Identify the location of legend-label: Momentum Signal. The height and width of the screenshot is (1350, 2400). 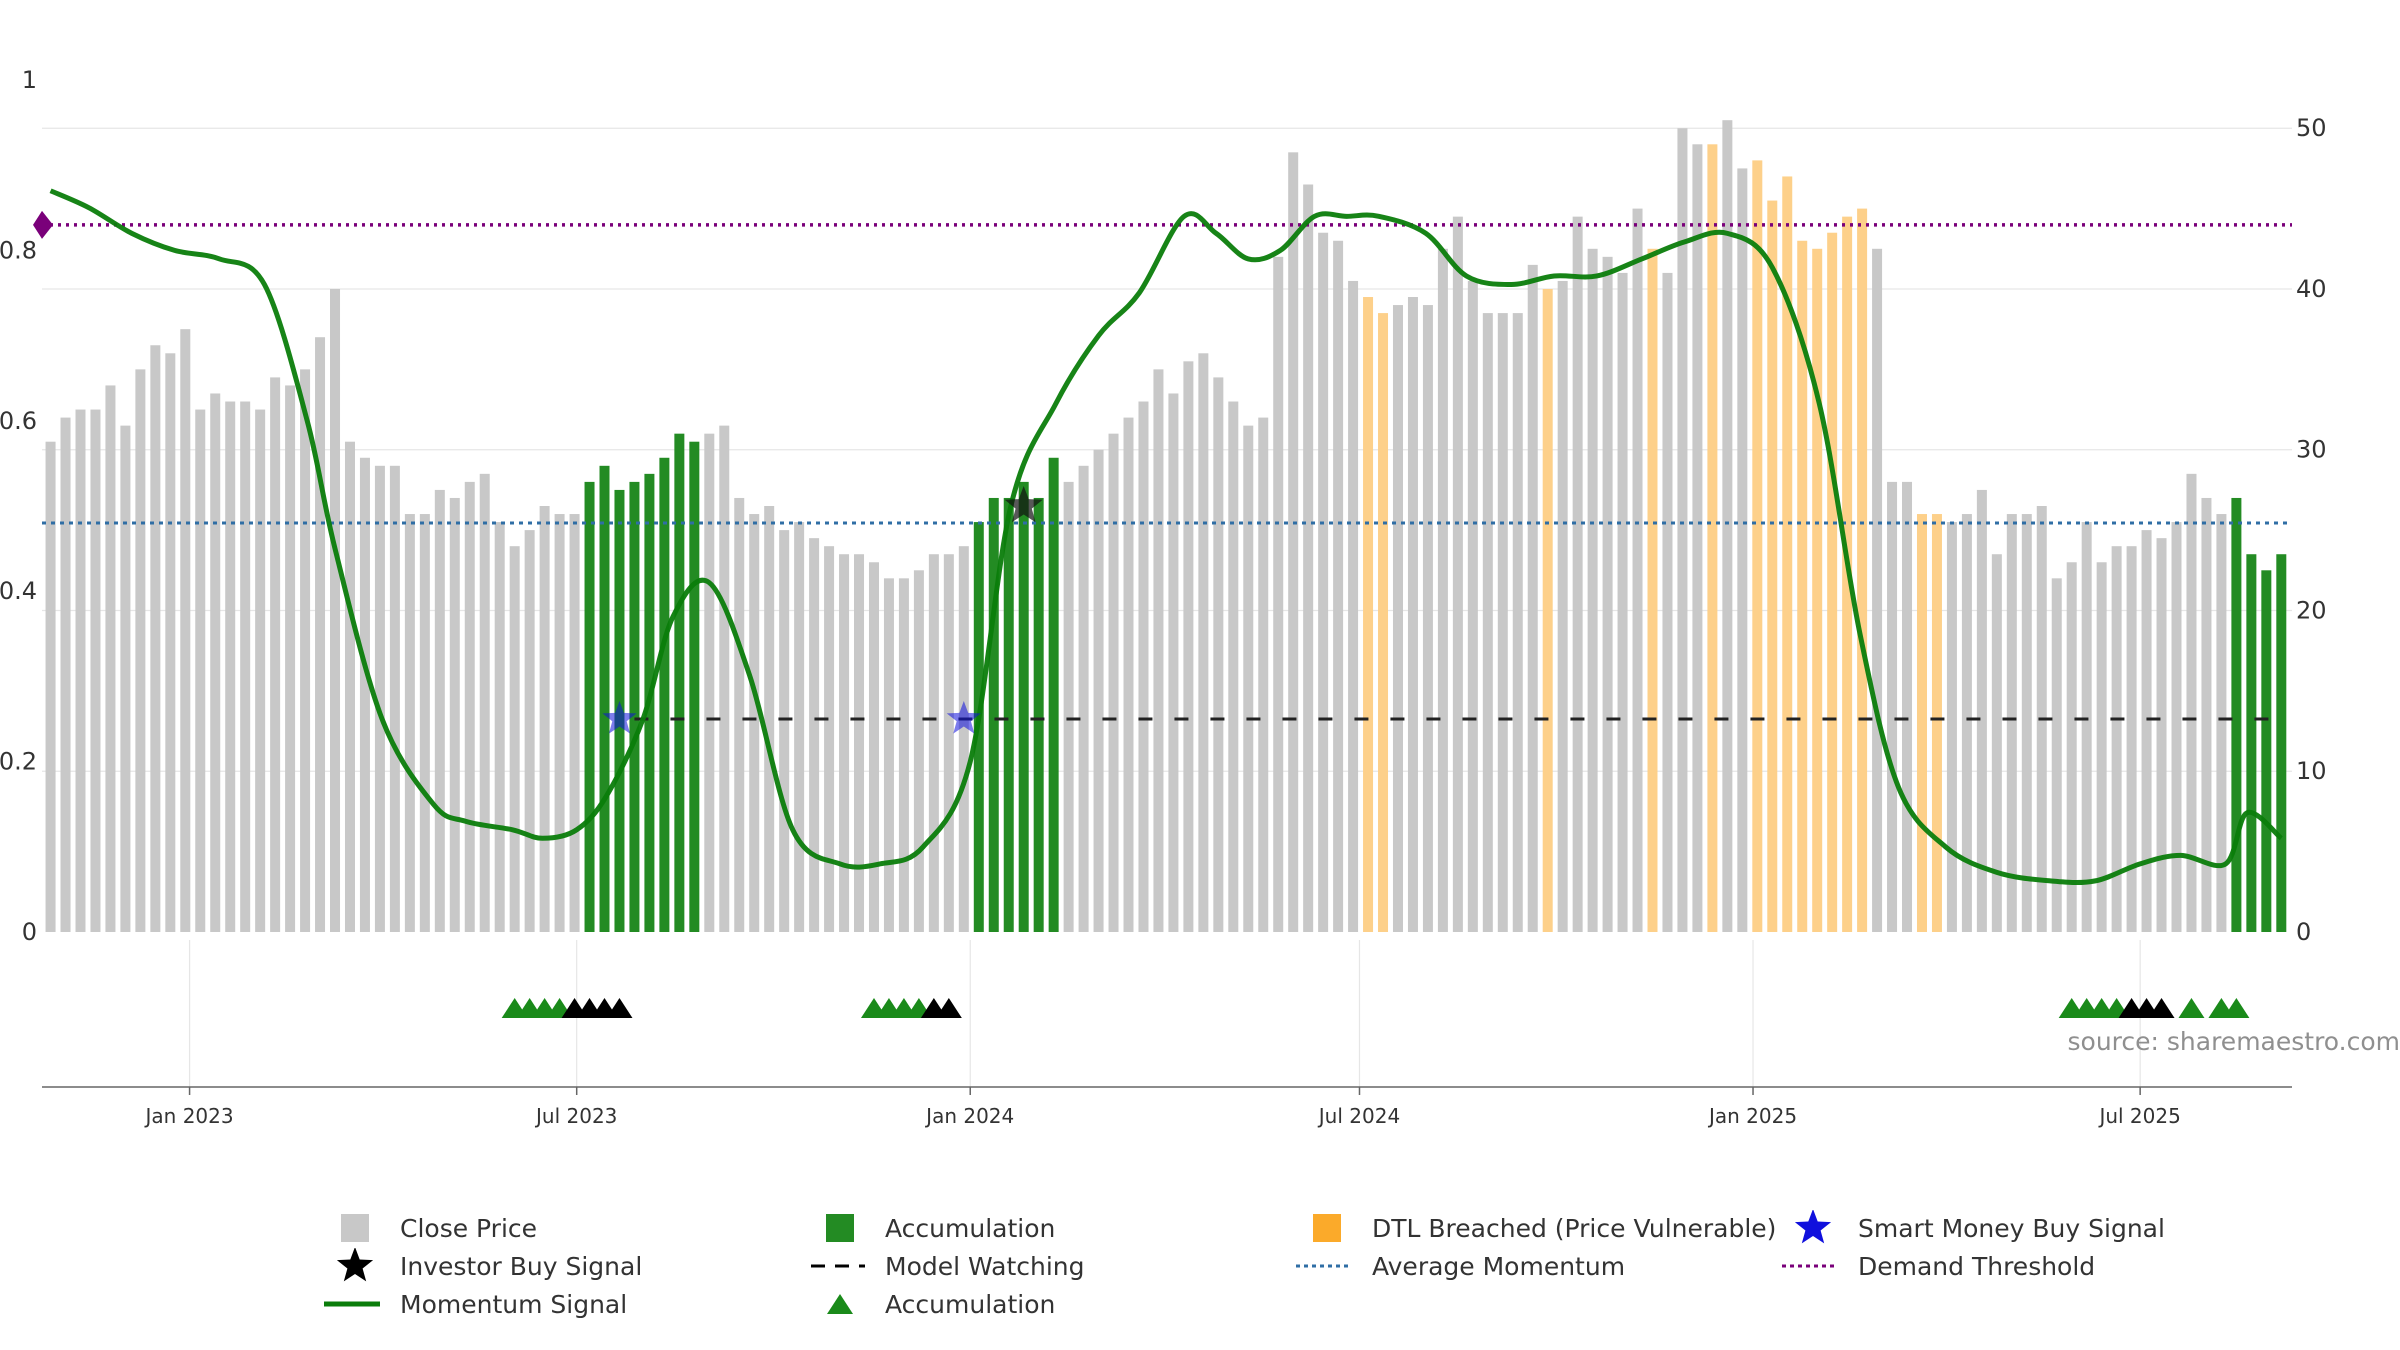
(514, 1304).